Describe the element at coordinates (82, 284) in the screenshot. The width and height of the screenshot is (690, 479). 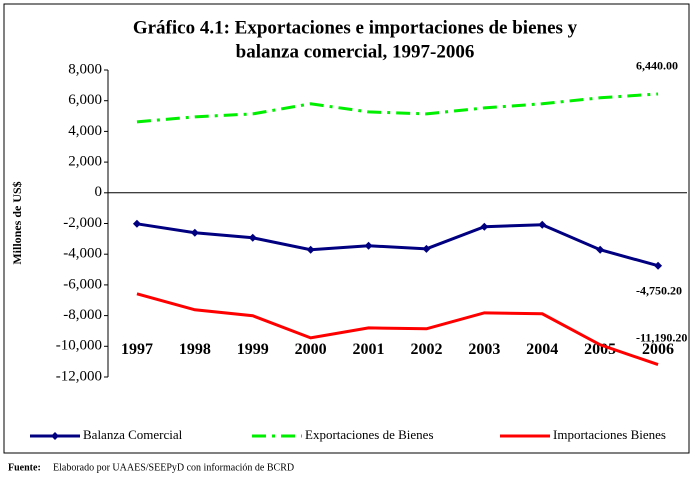
I see `y-tick-label: -6,000` at that location.